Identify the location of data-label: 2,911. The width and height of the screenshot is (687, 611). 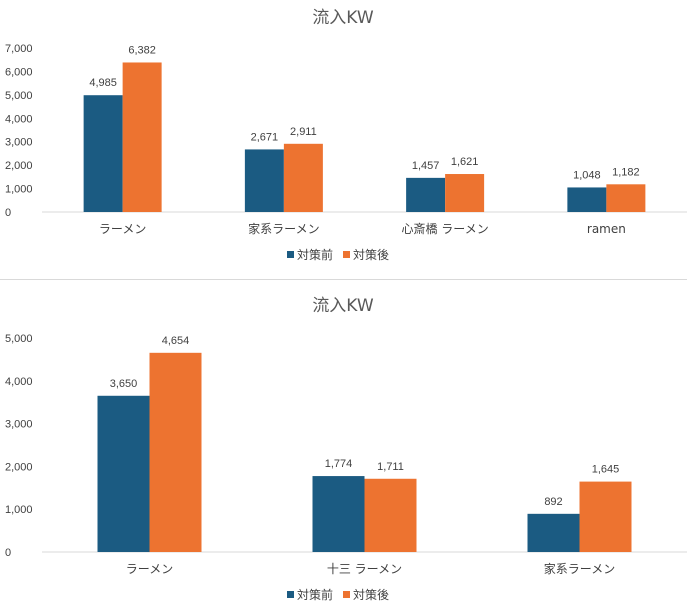
(303, 132).